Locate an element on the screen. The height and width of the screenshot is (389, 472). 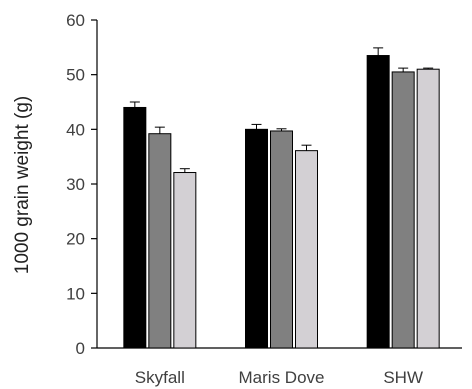
category-labels: Skyfall Maris Dove SHW is located at coordinates (279, 377).